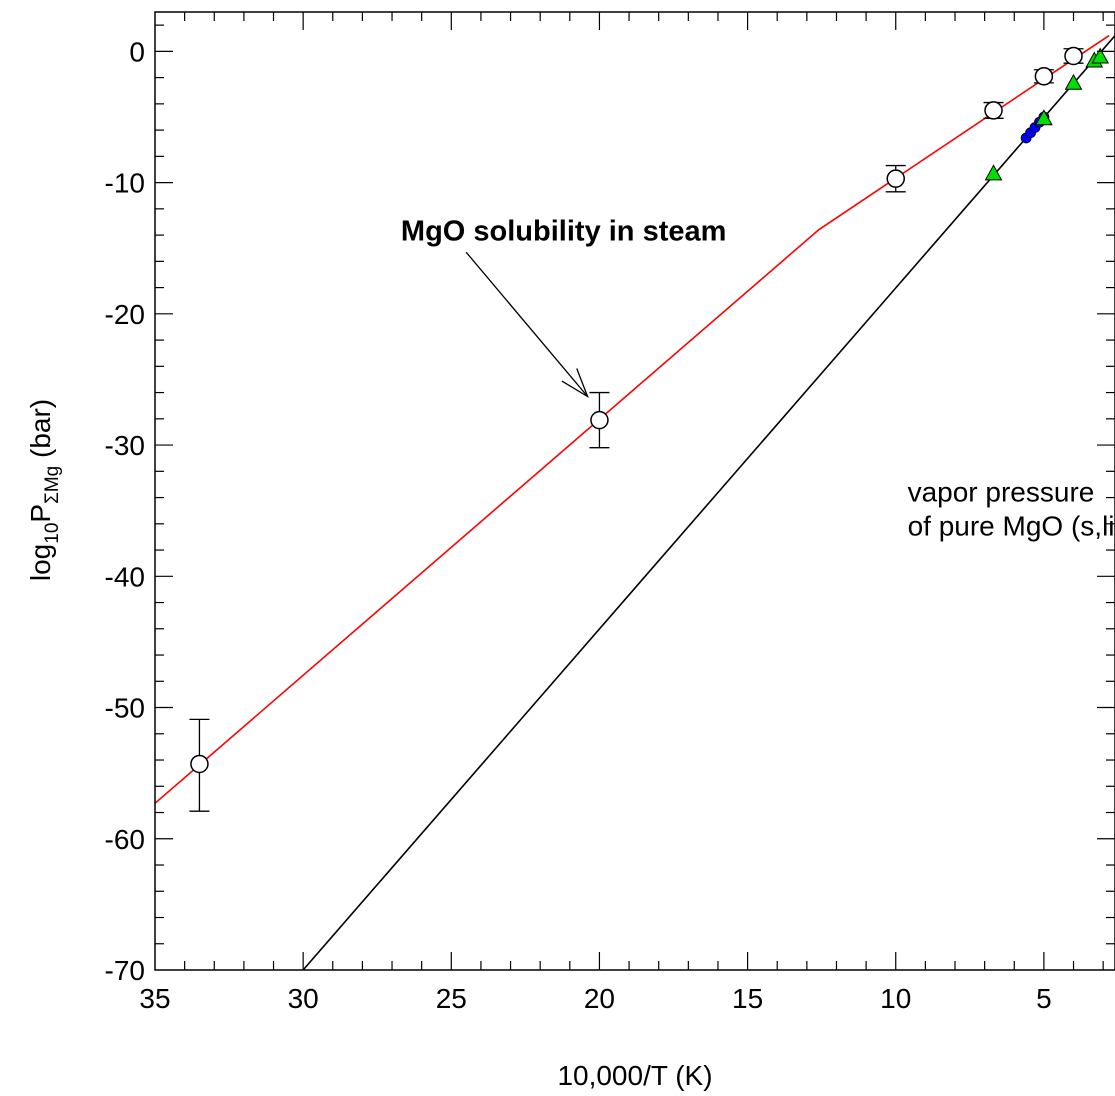 This screenshot has width=1115, height=1096. What do you see at coordinates (125, 314) in the screenshot?
I see `y-tick-label: -20` at bounding box center [125, 314].